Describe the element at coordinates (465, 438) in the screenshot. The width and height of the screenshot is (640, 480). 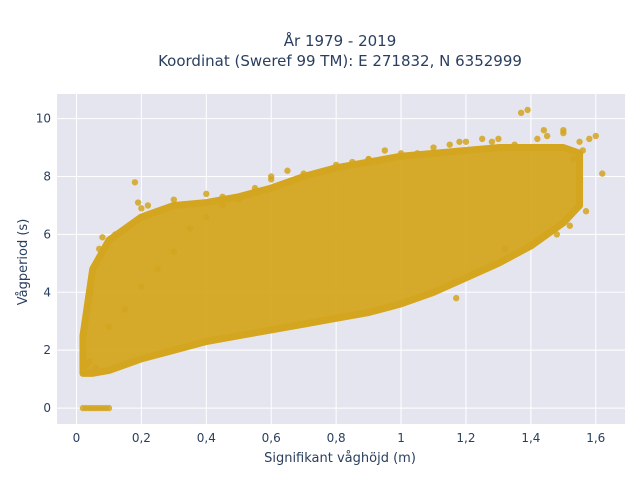
I see `x-tick-label-6: 1,2` at that location.